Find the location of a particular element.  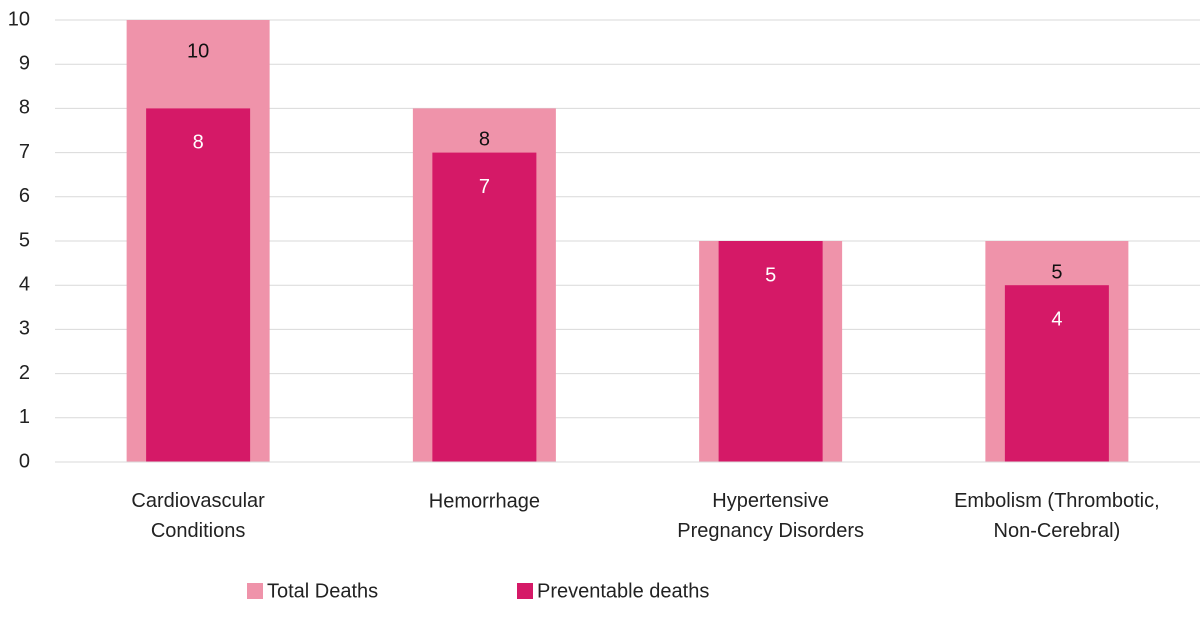

y-tick-label: 4 is located at coordinates (24, 284).